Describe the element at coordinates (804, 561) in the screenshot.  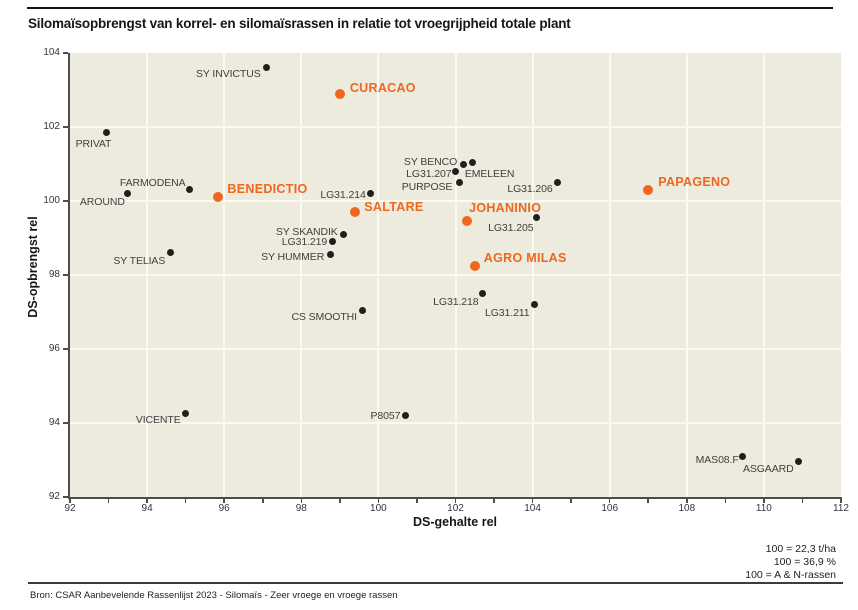
I see `note-line: 100 = 36,9 %` at that location.